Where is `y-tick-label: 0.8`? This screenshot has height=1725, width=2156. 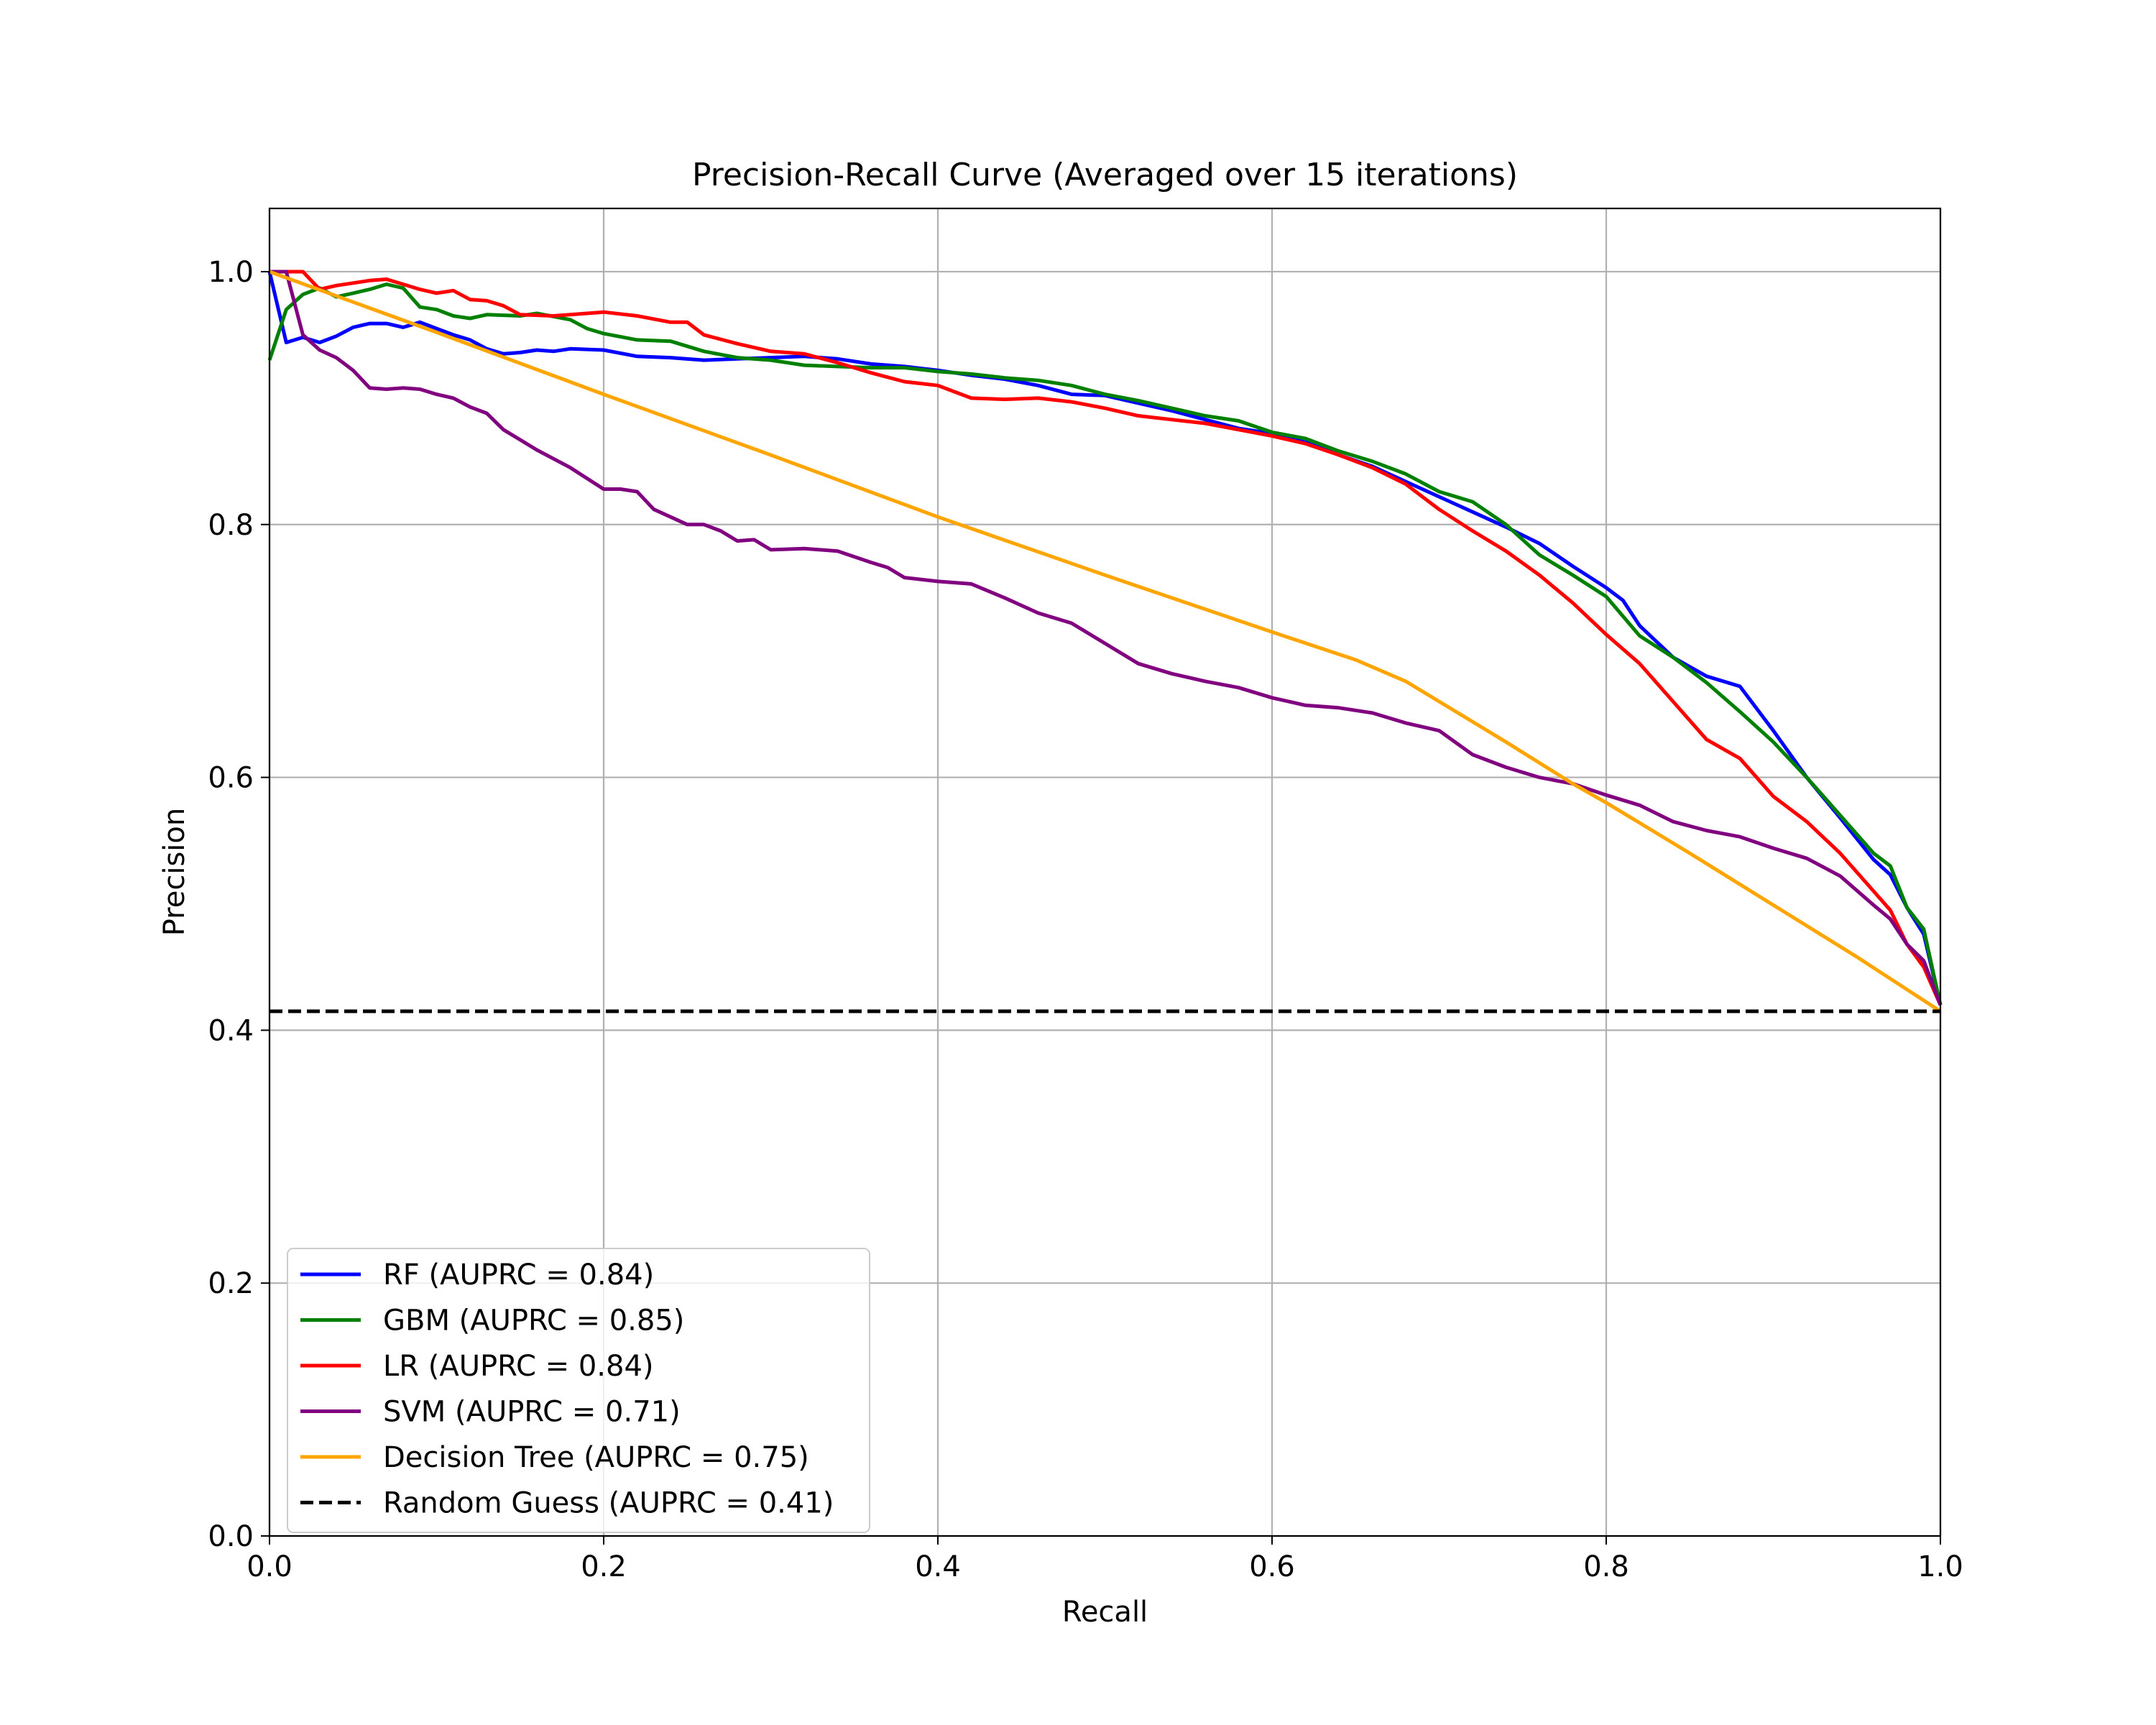
y-tick-label: 0.8 is located at coordinates (231, 525).